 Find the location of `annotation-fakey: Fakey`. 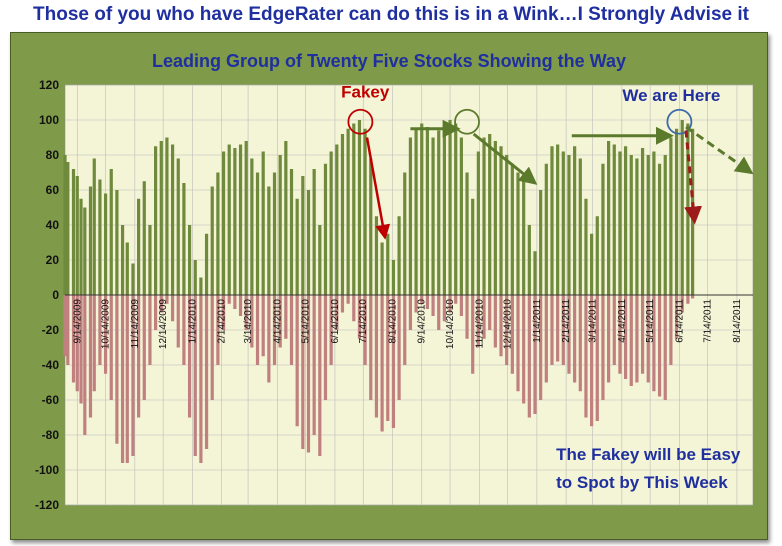

annotation-fakey: Fakey is located at coordinates (365, 91).